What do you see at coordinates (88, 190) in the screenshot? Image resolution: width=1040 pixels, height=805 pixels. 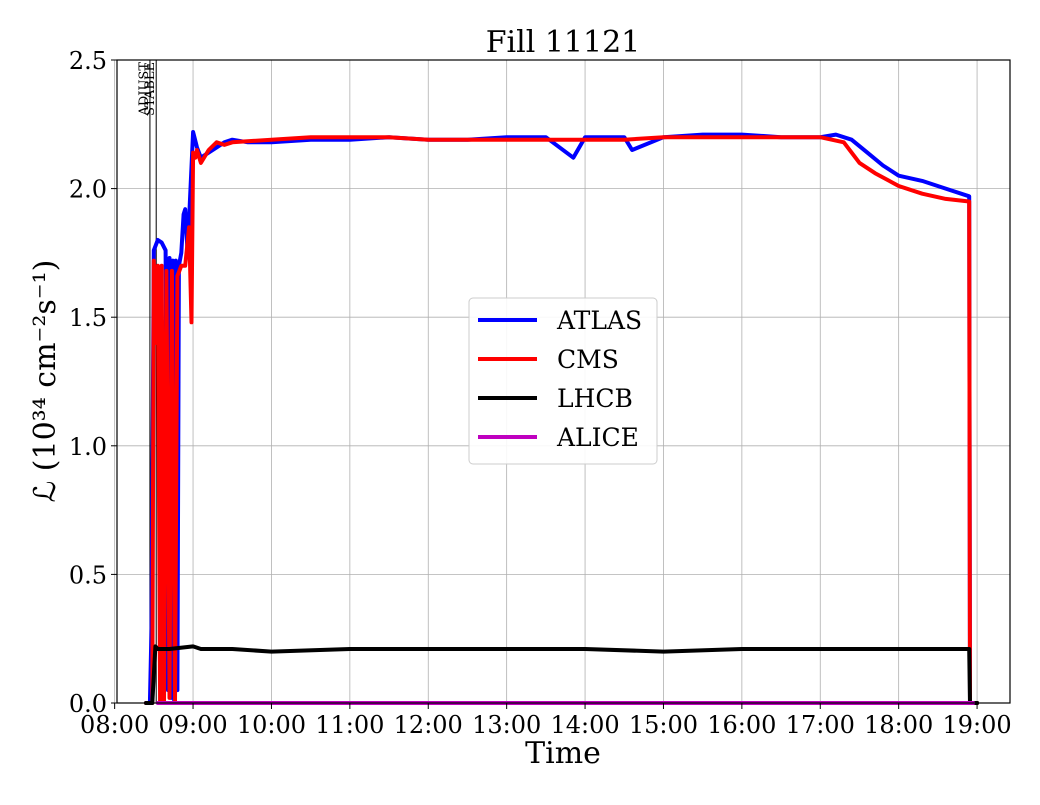 I see `y-tick-label: 2.0` at bounding box center [88, 190].